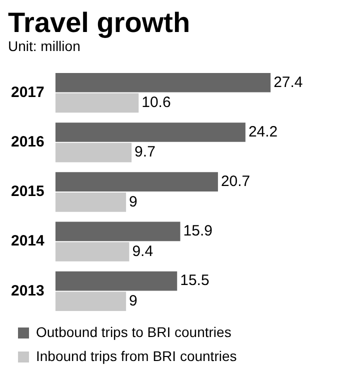 The height and width of the screenshot is (386, 337). What do you see at coordinates (195, 281) in the screenshot?
I see `data-label: 15.5` at bounding box center [195, 281].